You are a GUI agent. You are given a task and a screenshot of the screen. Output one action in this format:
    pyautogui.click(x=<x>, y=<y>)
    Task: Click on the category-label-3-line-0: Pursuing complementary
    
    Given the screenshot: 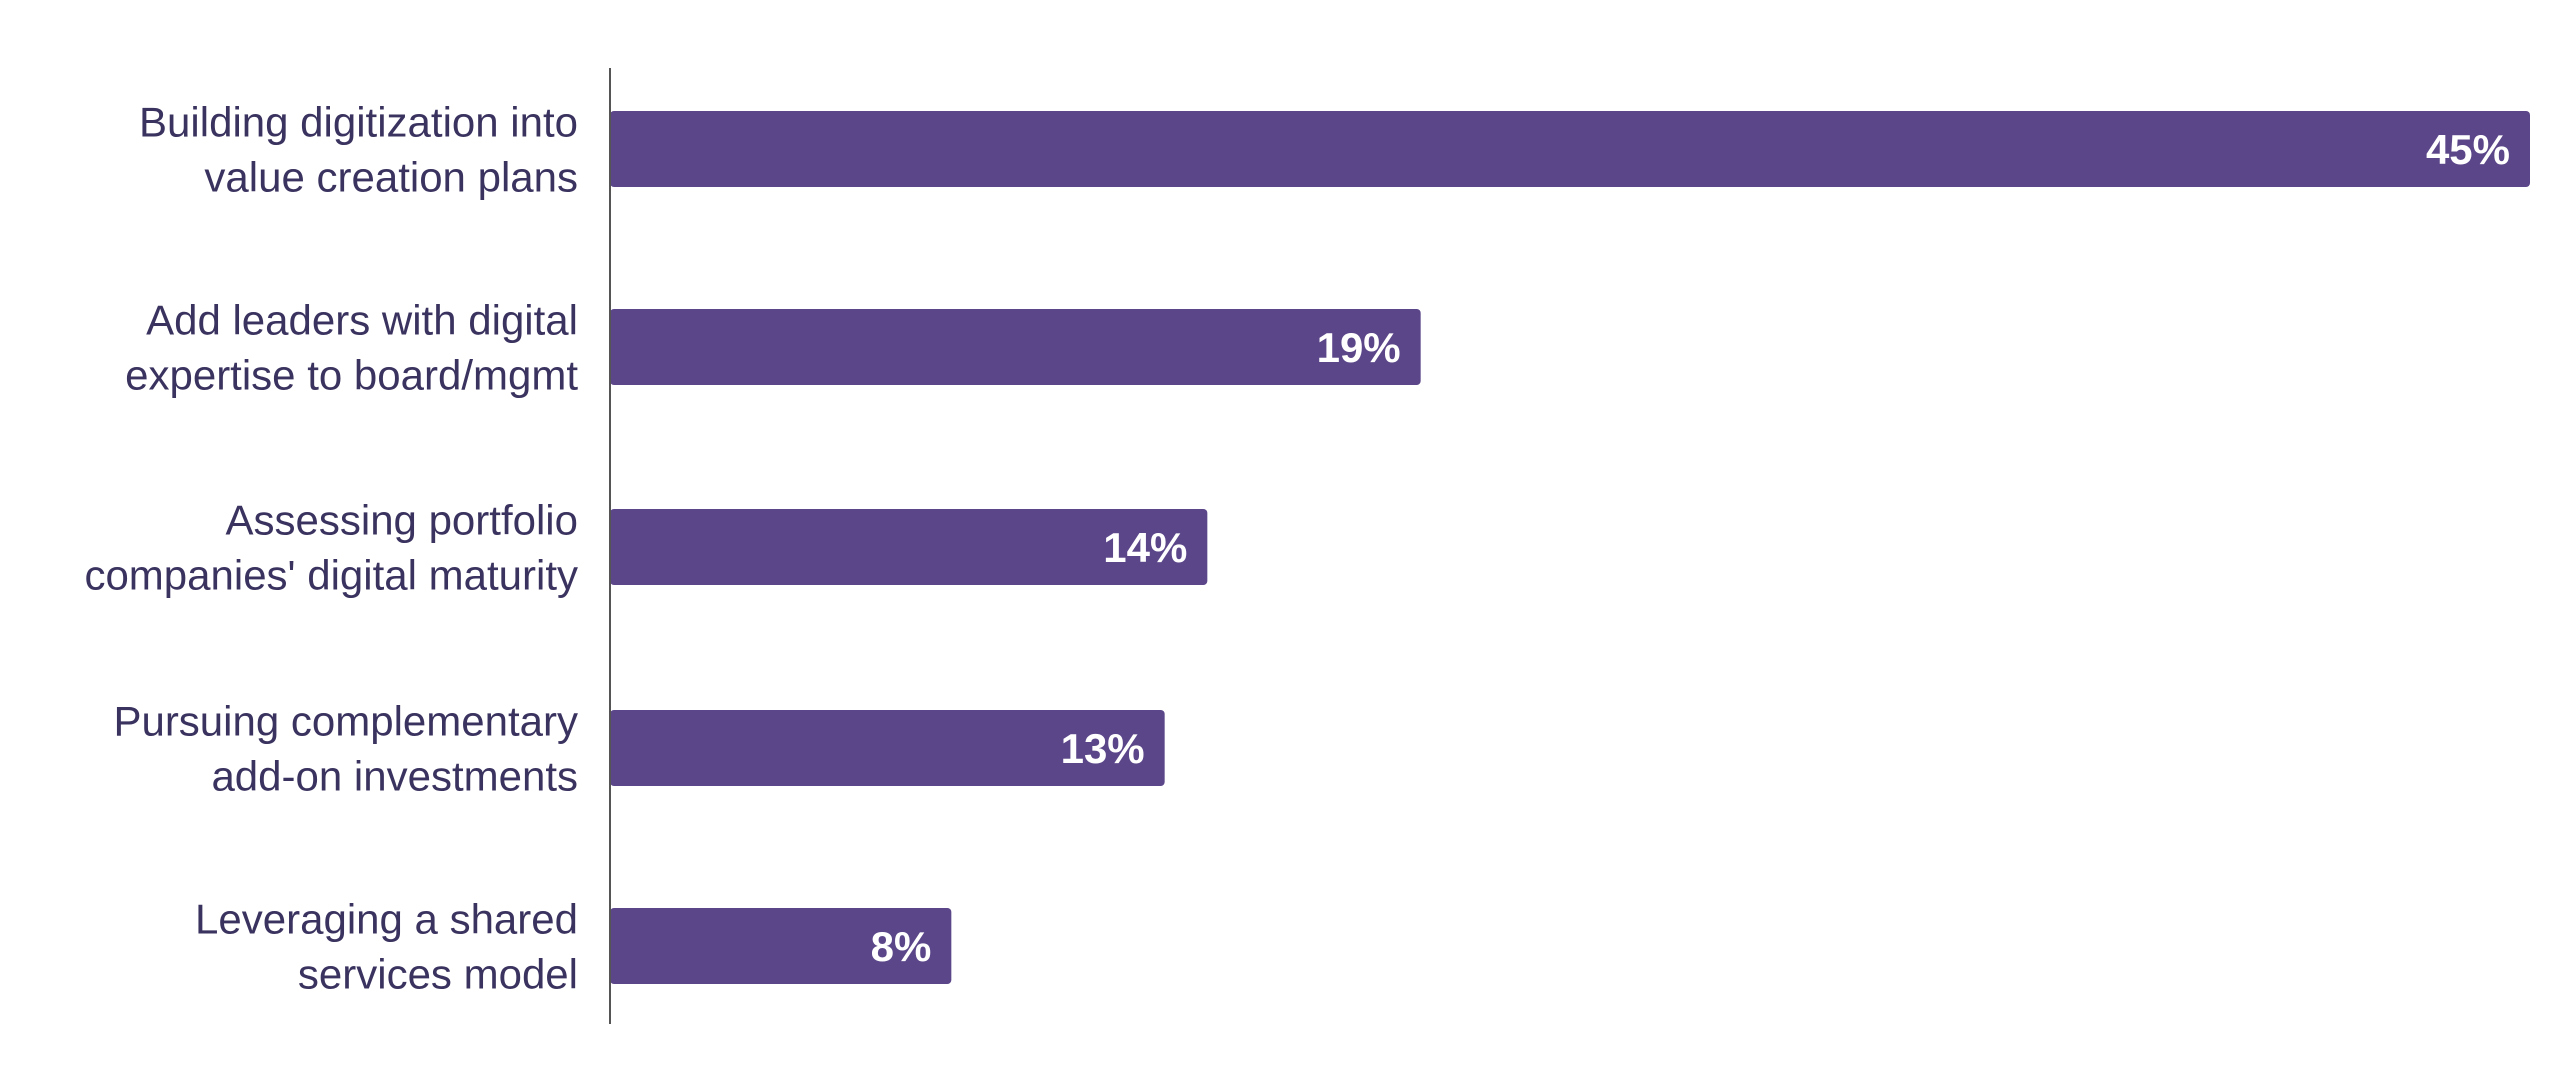 What is the action you would take?
    pyautogui.click(x=345, y=721)
    